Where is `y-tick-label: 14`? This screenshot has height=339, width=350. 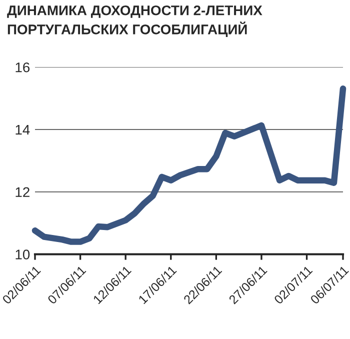
y-tick-label: 14 is located at coordinates (23, 129).